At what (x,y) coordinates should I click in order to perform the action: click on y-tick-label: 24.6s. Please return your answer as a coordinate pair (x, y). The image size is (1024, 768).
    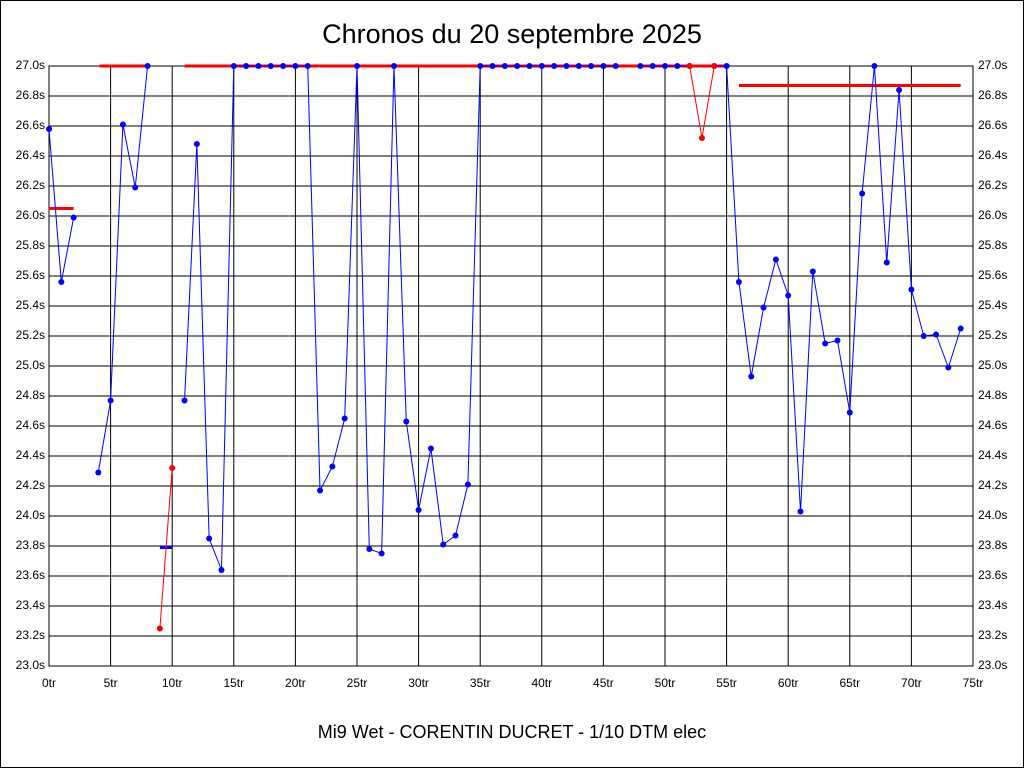
    Looking at the image, I should click on (30, 425).